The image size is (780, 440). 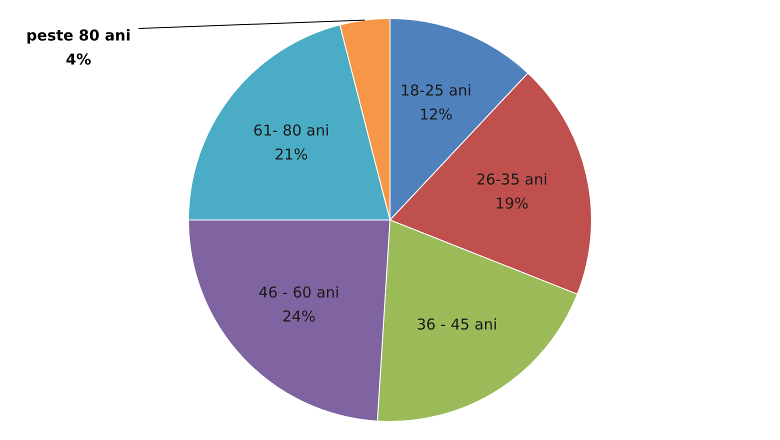 What do you see at coordinates (291, 130) in the screenshot?
I see `slice-label: 61- 80 ani` at bounding box center [291, 130].